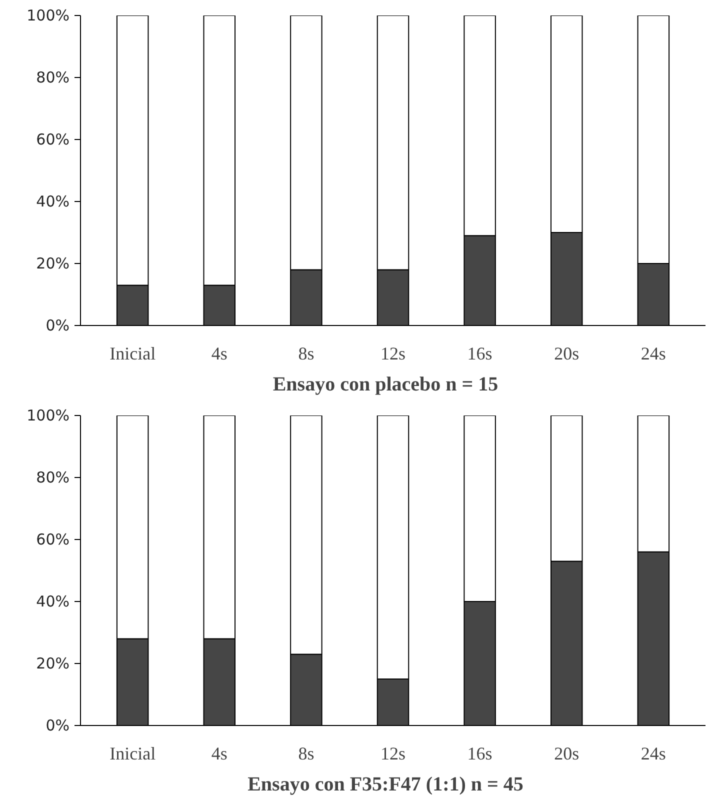 The height and width of the screenshot is (811, 719). What do you see at coordinates (385, 385) in the screenshot?
I see `text: Ensayo con placebo n = 15` at bounding box center [385, 385].